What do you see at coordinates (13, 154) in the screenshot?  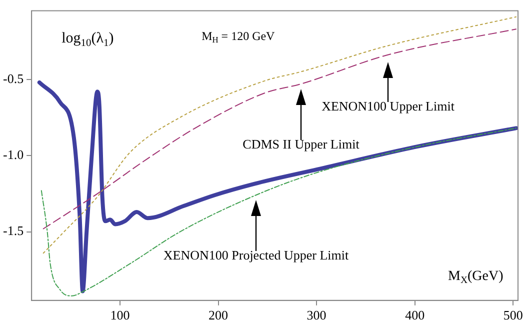 I see `y-tick-label: -1.0` at bounding box center [13, 154].